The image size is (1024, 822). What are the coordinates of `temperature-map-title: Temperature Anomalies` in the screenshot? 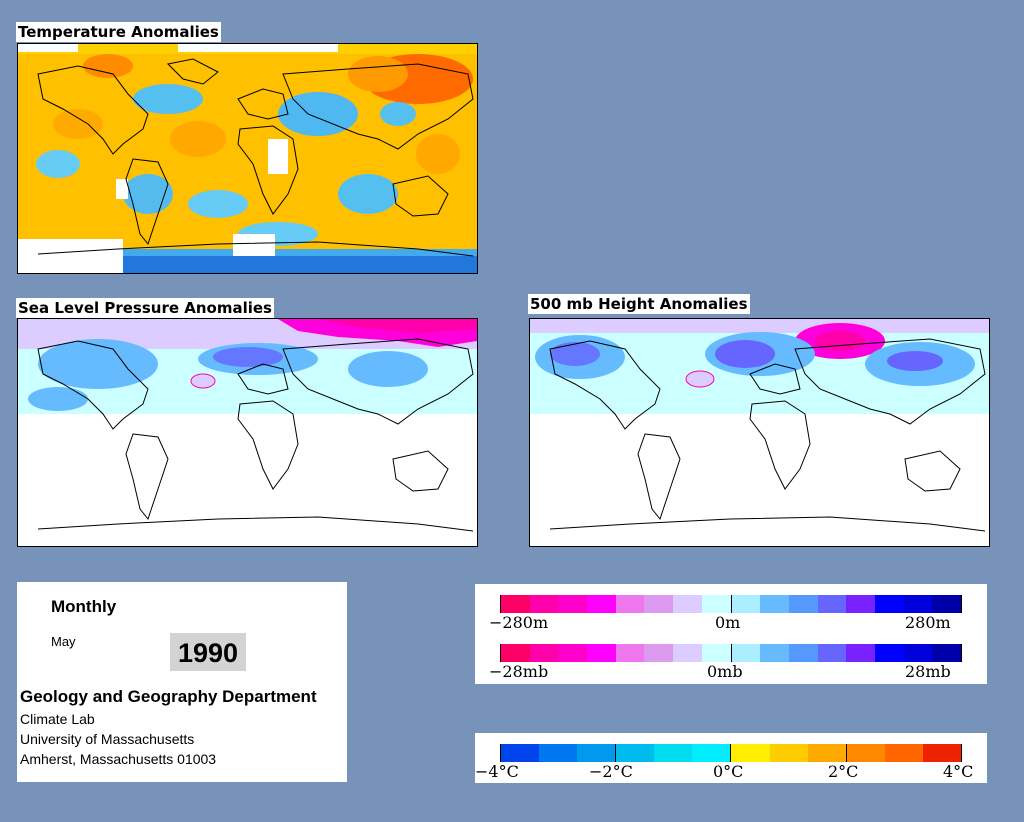 It's located at (118, 32).